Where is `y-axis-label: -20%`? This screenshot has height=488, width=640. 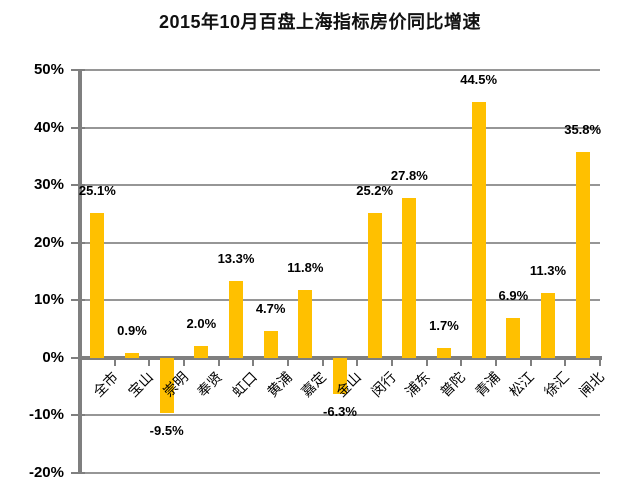 y-axis-label: -20% is located at coordinates (46, 472).